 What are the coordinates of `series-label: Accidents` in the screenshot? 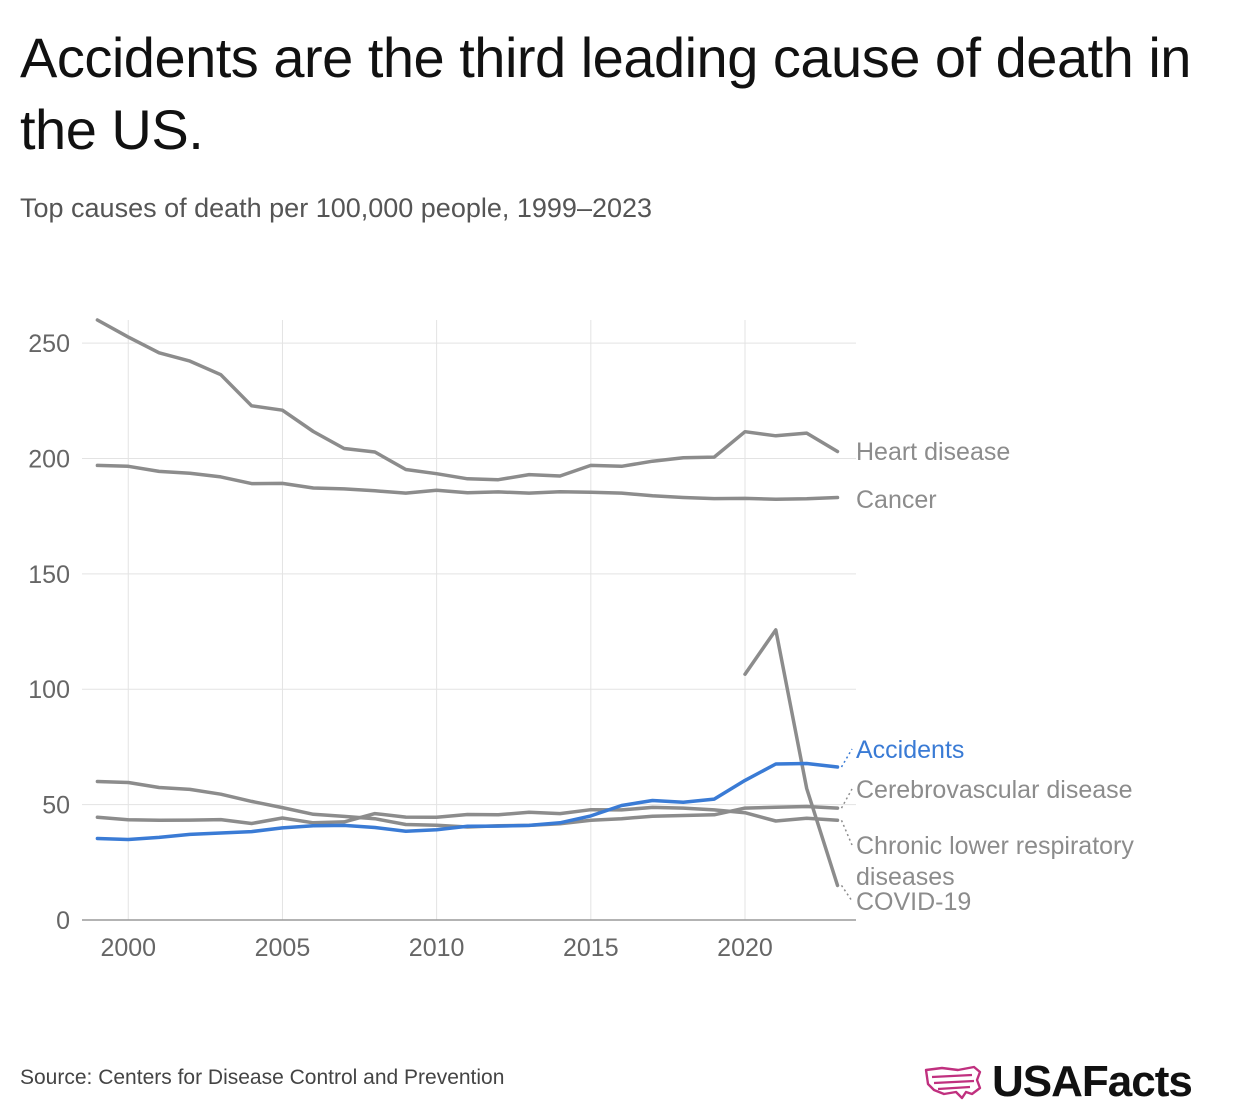 It's located at (910, 750).